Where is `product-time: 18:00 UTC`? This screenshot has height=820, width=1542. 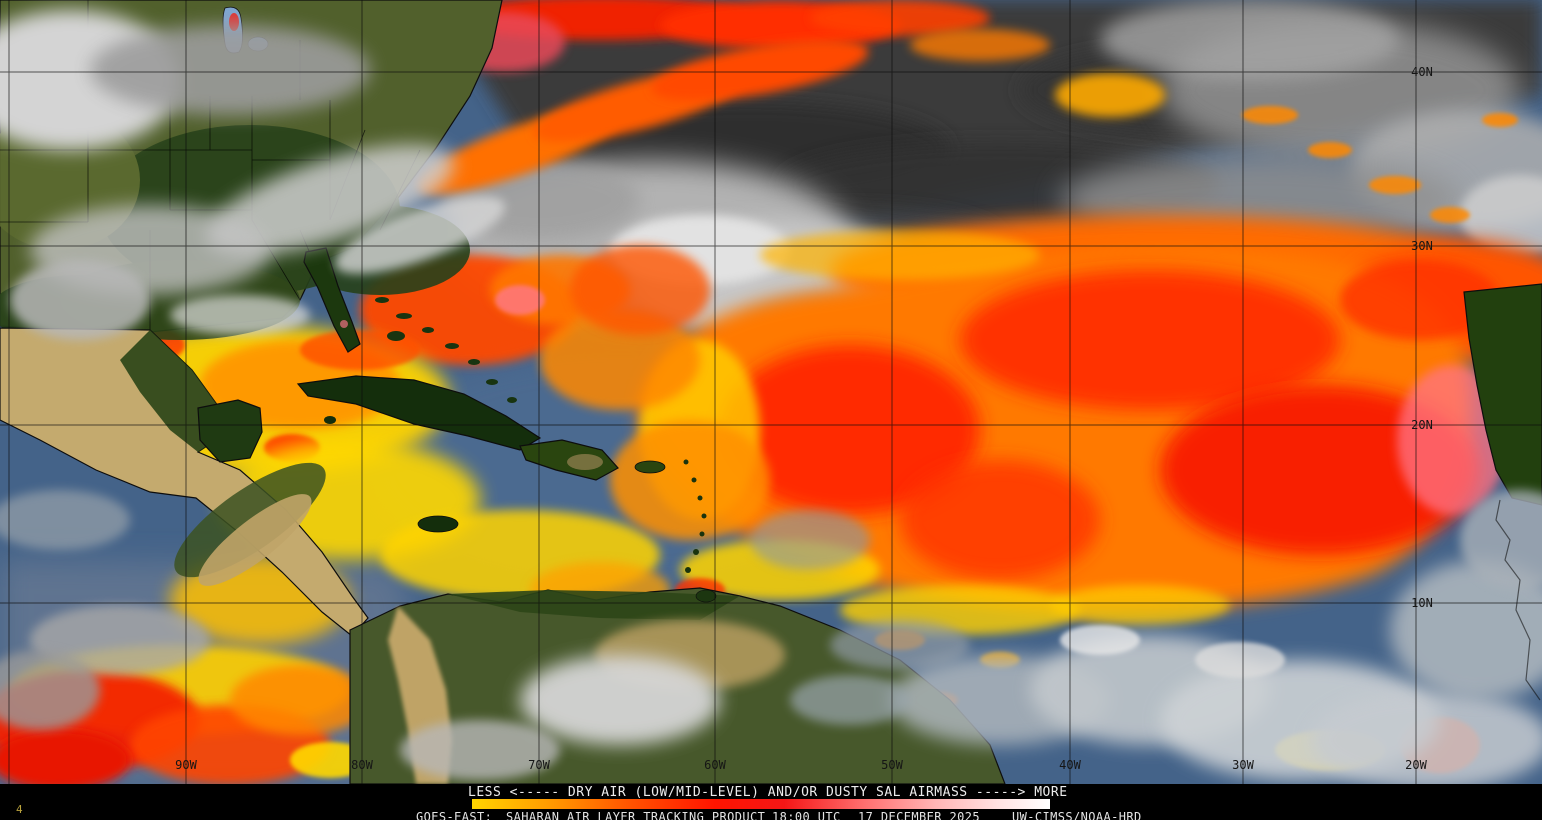
product-time: 18:00 UTC is located at coordinates (806, 815).